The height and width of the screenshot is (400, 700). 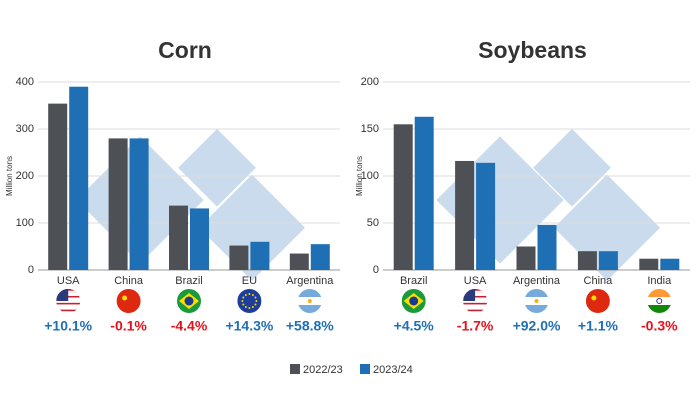 What do you see at coordinates (537, 326) in the screenshot?
I see `change-label: +92.0%` at bounding box center [537, 326].